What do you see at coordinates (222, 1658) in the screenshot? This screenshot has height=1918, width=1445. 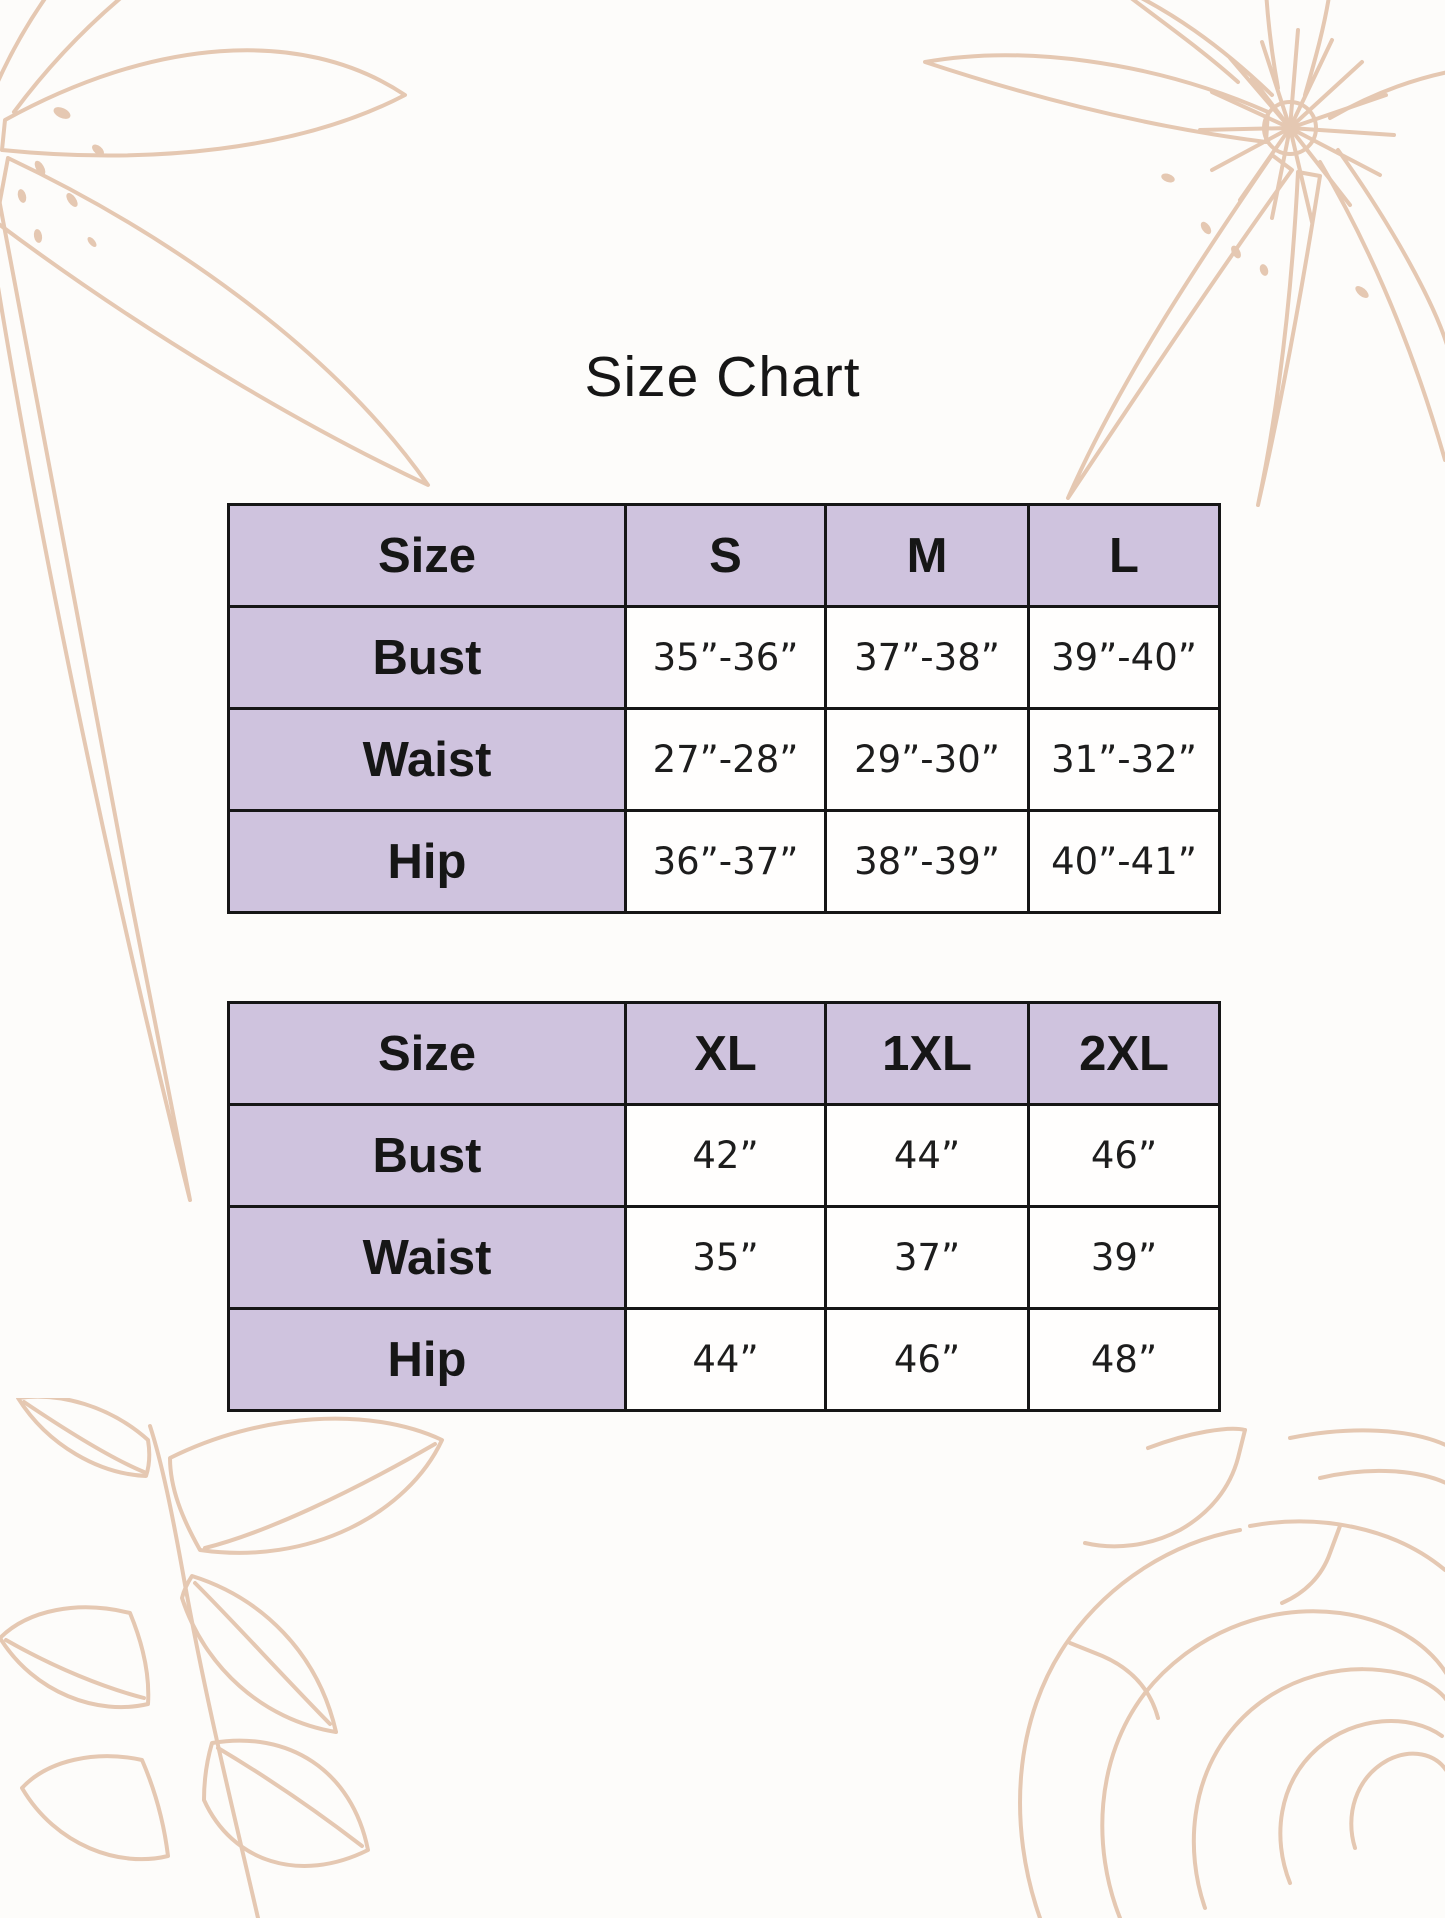 I see `branch-bottom-left-illustration` at bounding box center [222, 1658].